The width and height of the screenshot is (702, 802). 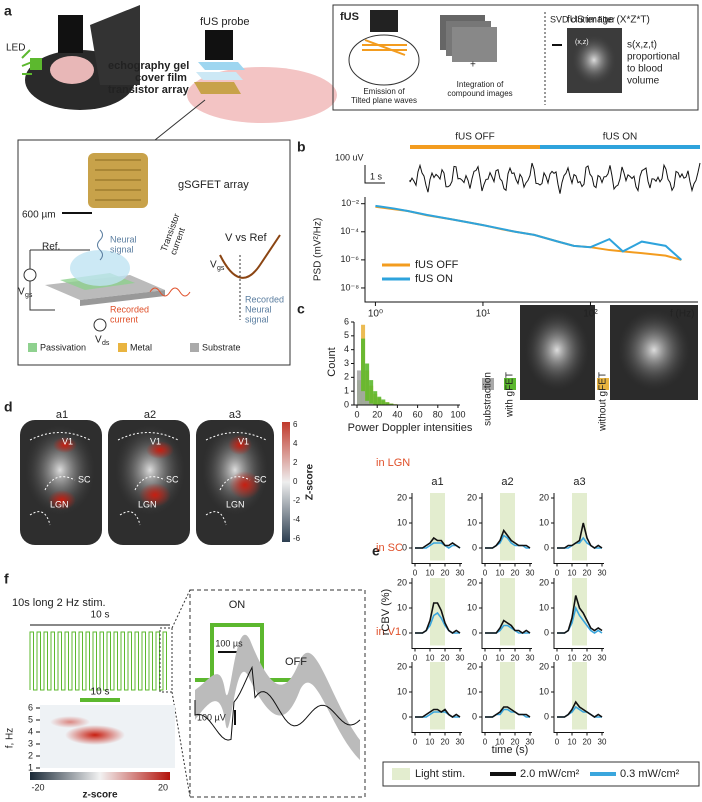 I want to click on colorbar-tick: 2, so click(x=295, y=462).